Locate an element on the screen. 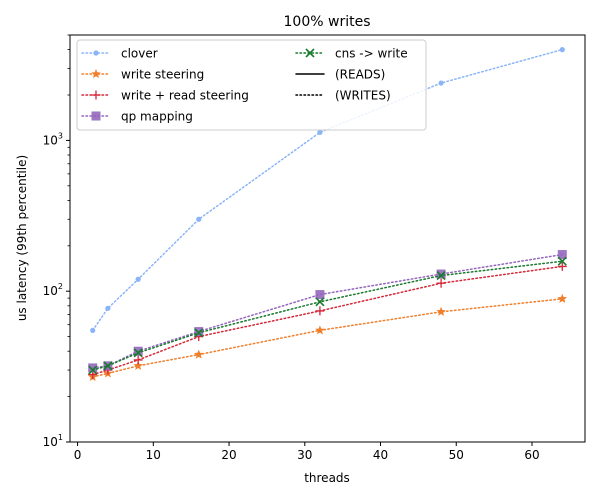 This screenshot has width=600, height=500. legend-label: write + read steering is located at coordinates (185, 96).